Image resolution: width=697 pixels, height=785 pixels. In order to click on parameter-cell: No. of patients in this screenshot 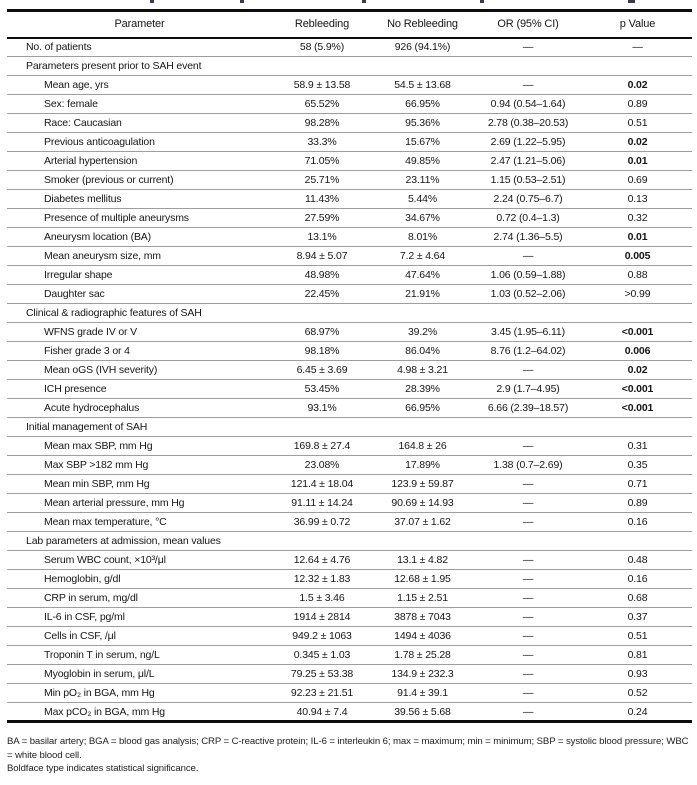, I will do `click(59, 47)`.